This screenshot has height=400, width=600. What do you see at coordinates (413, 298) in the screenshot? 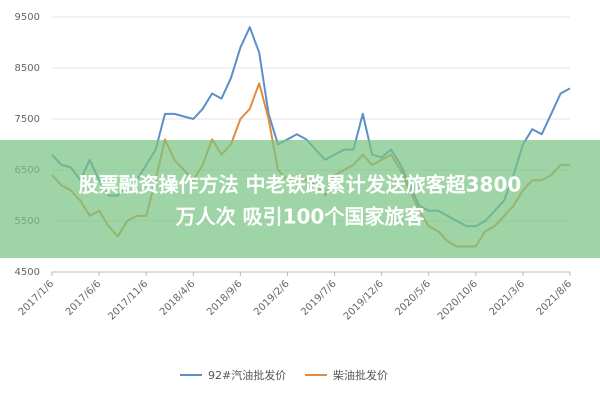
I see `x-tick-label: 2020/5/6` at bounding box center [413, 298].